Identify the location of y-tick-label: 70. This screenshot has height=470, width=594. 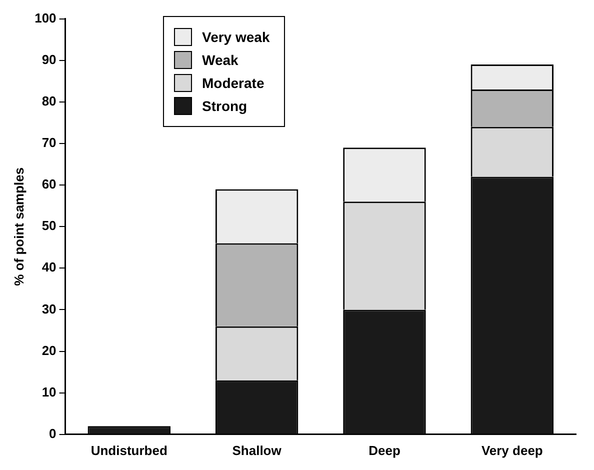
(49, 142).